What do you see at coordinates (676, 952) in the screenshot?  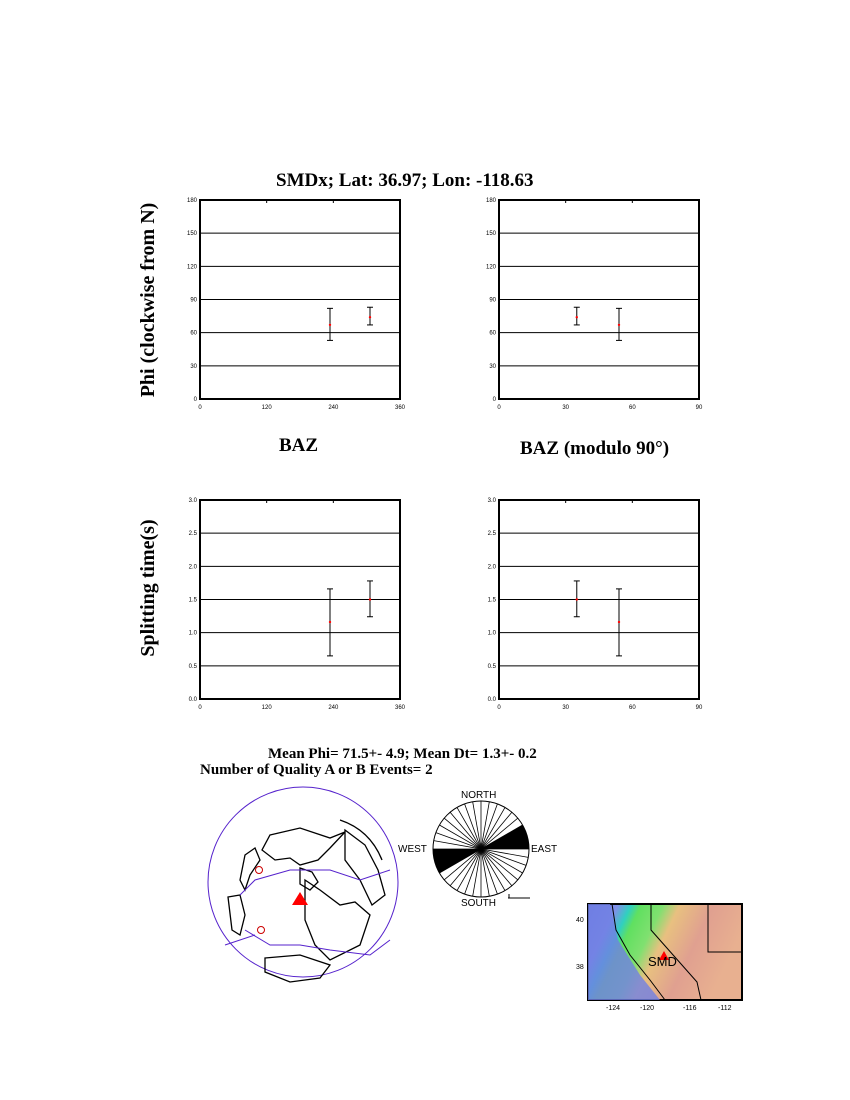 I see `inset-borders` at bounding box center [676, 952].